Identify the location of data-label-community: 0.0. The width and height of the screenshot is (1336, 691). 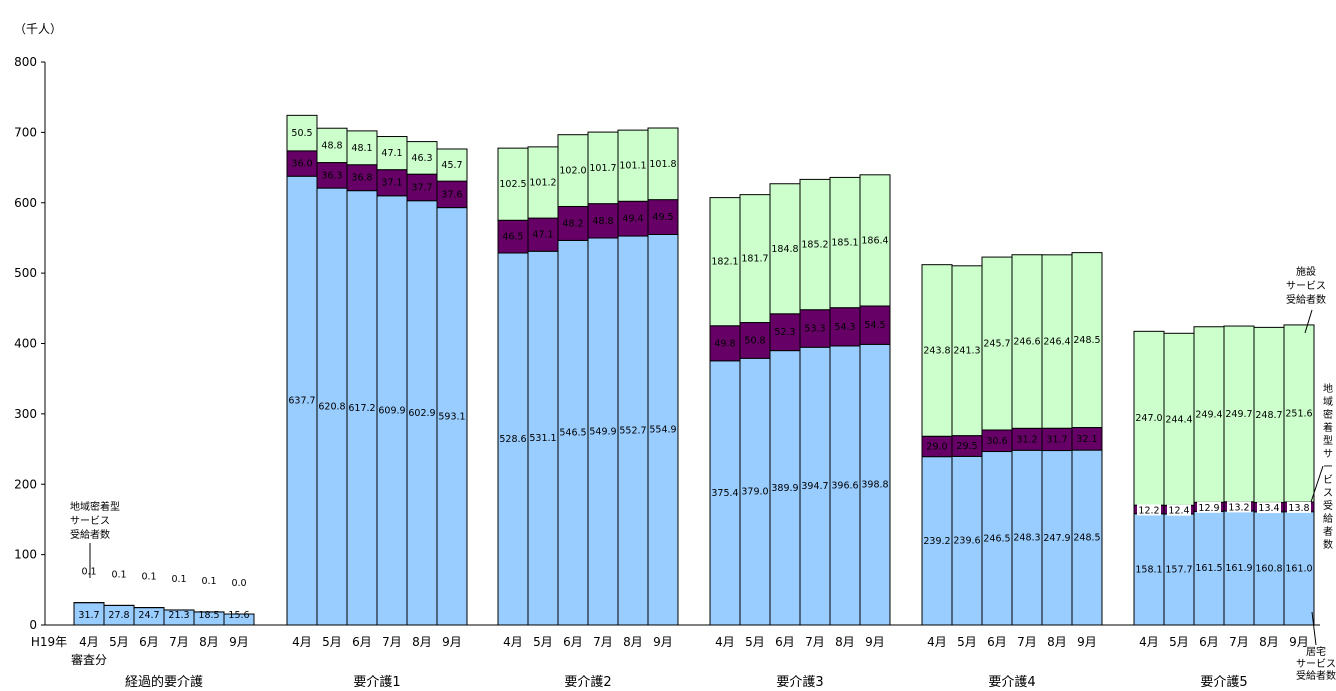
(238, 583).